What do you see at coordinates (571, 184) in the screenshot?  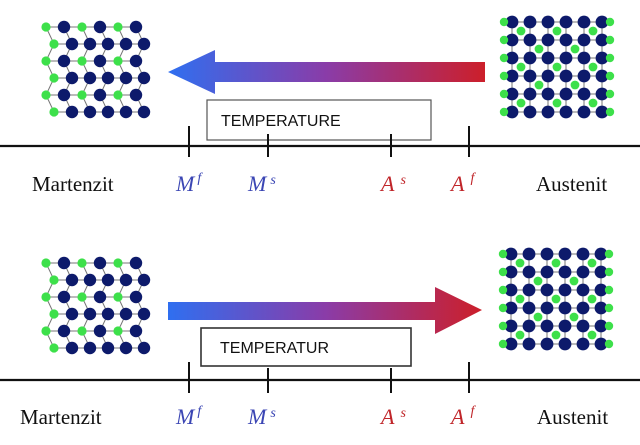 I see `austenite-label-top: Austenit` at bounding box center [571, 184].